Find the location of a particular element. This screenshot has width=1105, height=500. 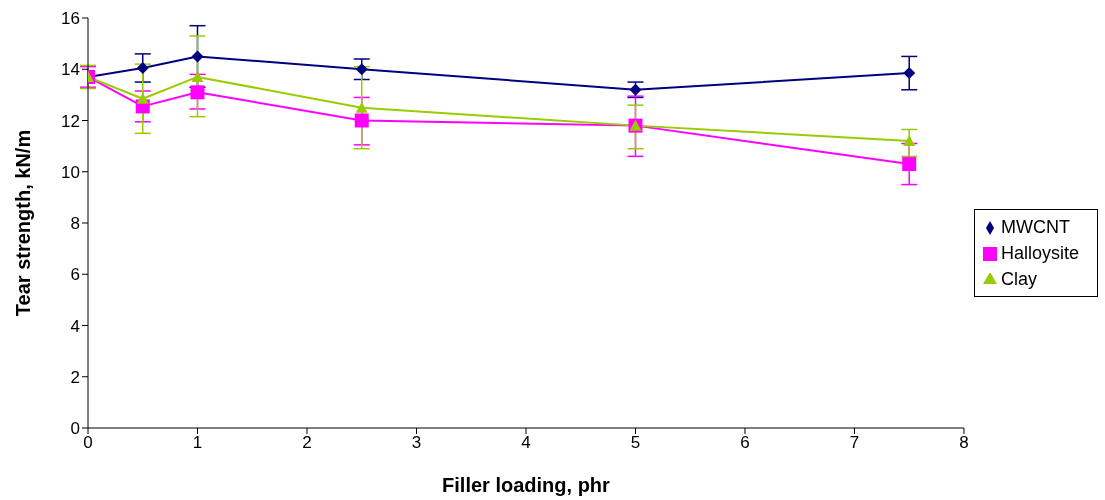

legend-label: MWCNT is located at coordinates (1035, 227).